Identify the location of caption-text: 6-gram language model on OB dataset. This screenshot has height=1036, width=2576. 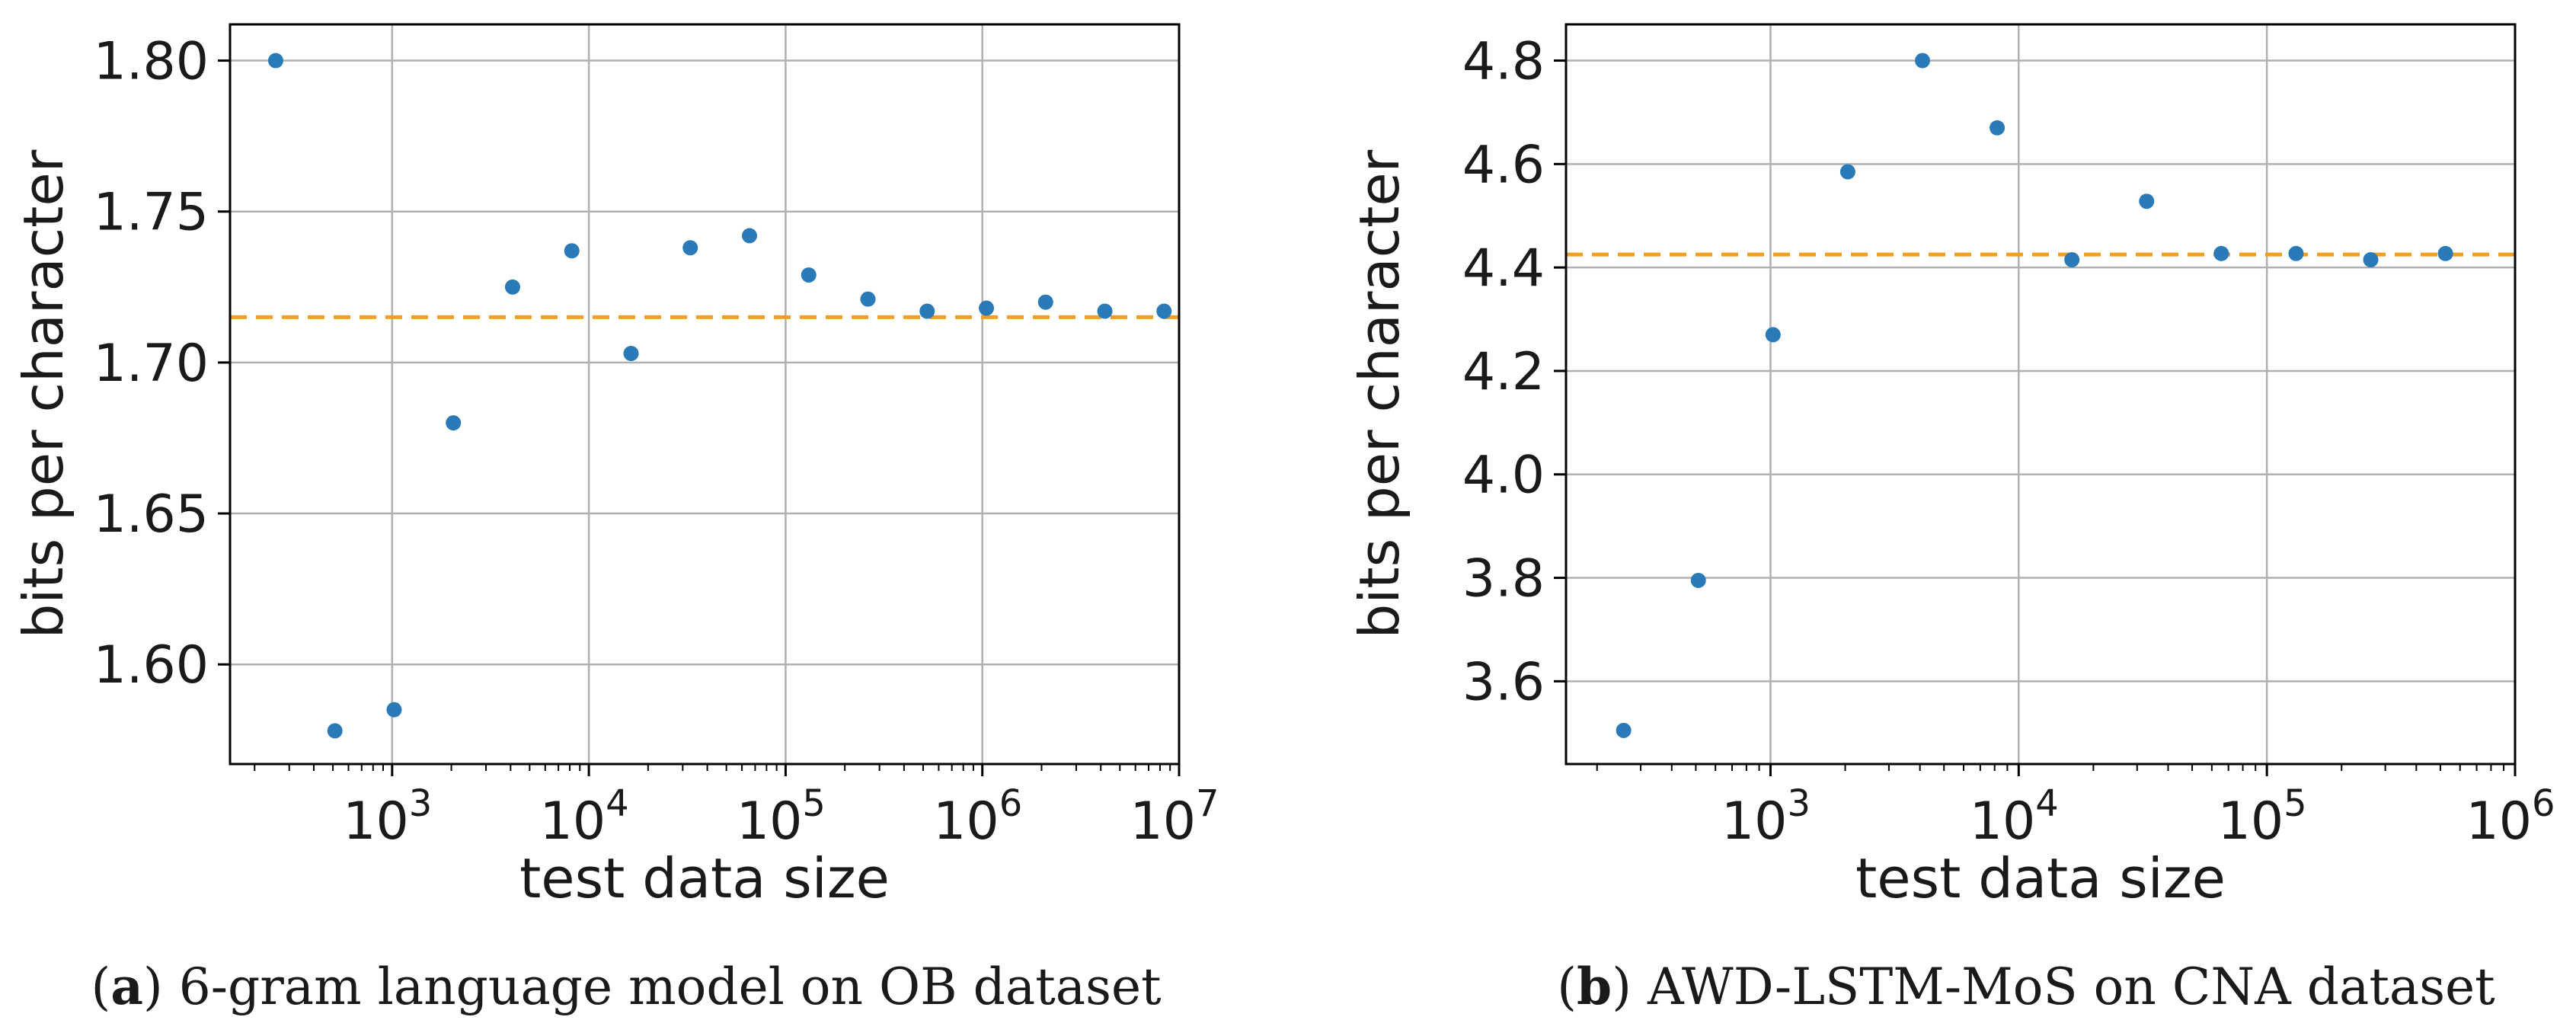
(670, 987).